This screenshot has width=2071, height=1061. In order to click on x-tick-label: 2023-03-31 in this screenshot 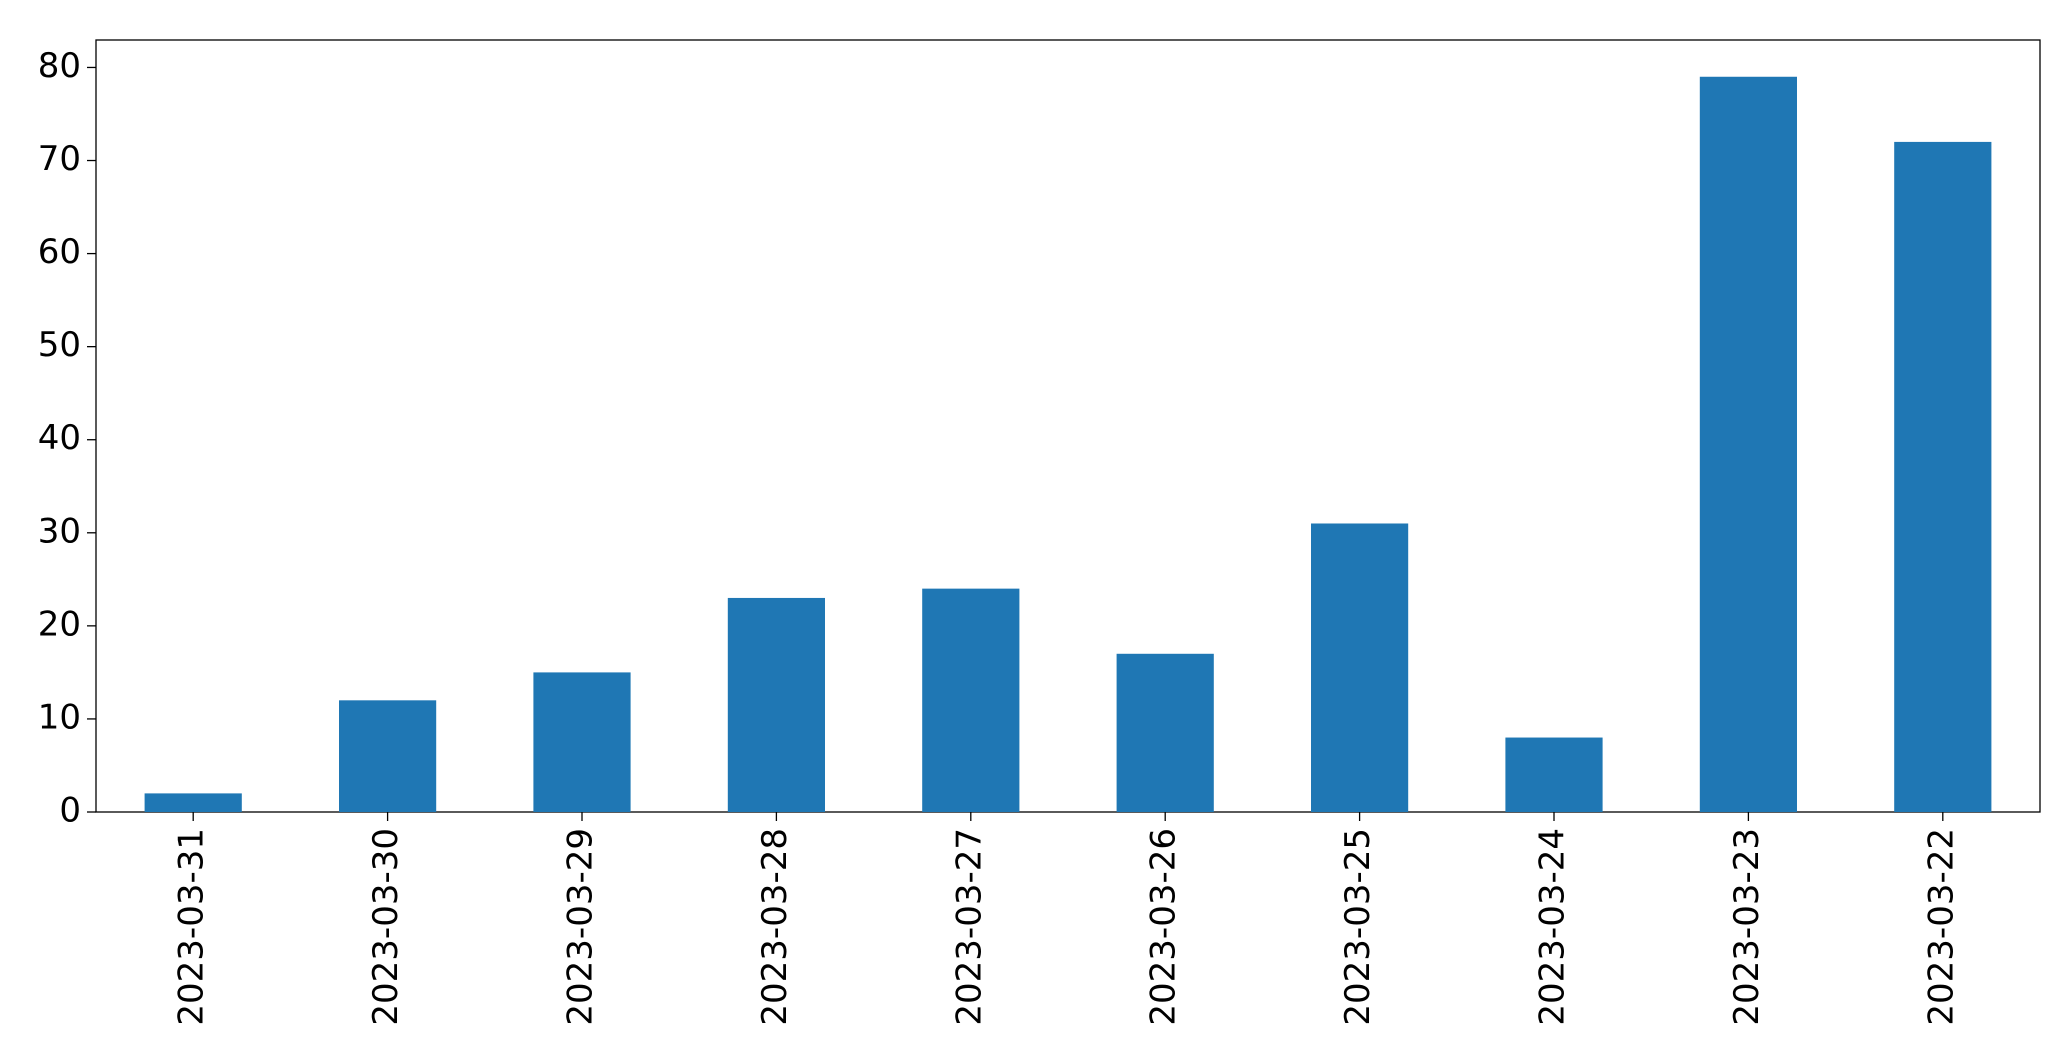, I will do `click(192, 927)`.